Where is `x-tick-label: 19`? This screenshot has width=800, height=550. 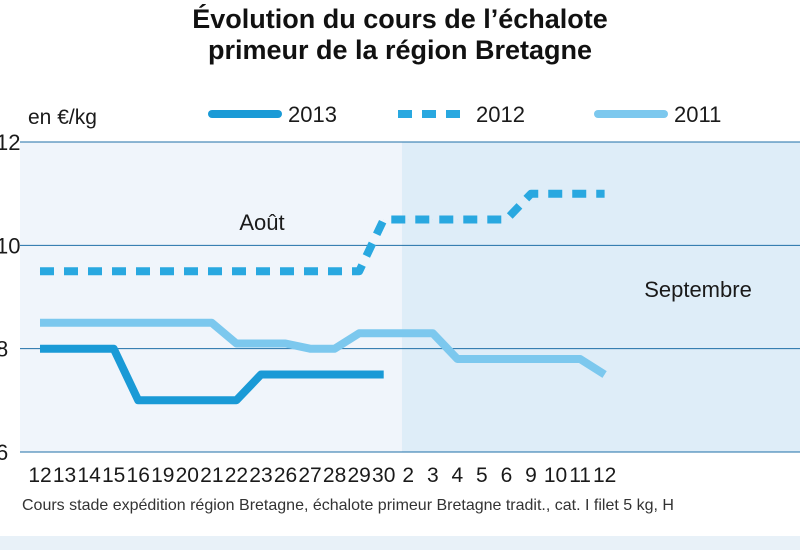
x-tick-label: 19 is located at coordinates (162, 475).